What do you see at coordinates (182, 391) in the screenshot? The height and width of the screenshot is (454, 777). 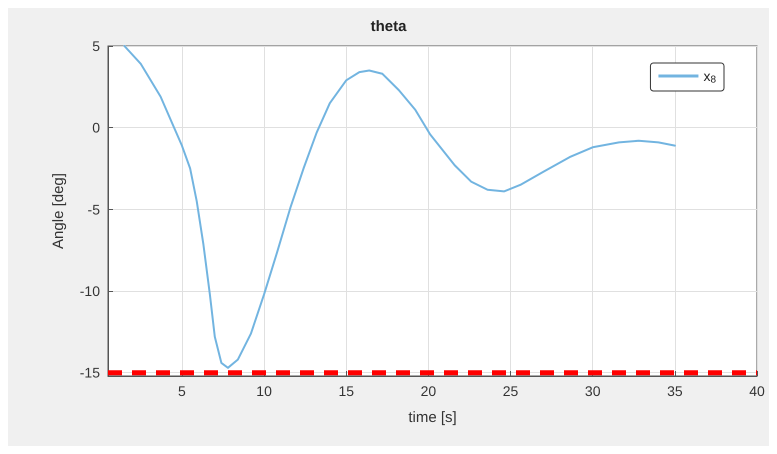 I see `x-tick-label: 5` at bounding box center [182, 391].